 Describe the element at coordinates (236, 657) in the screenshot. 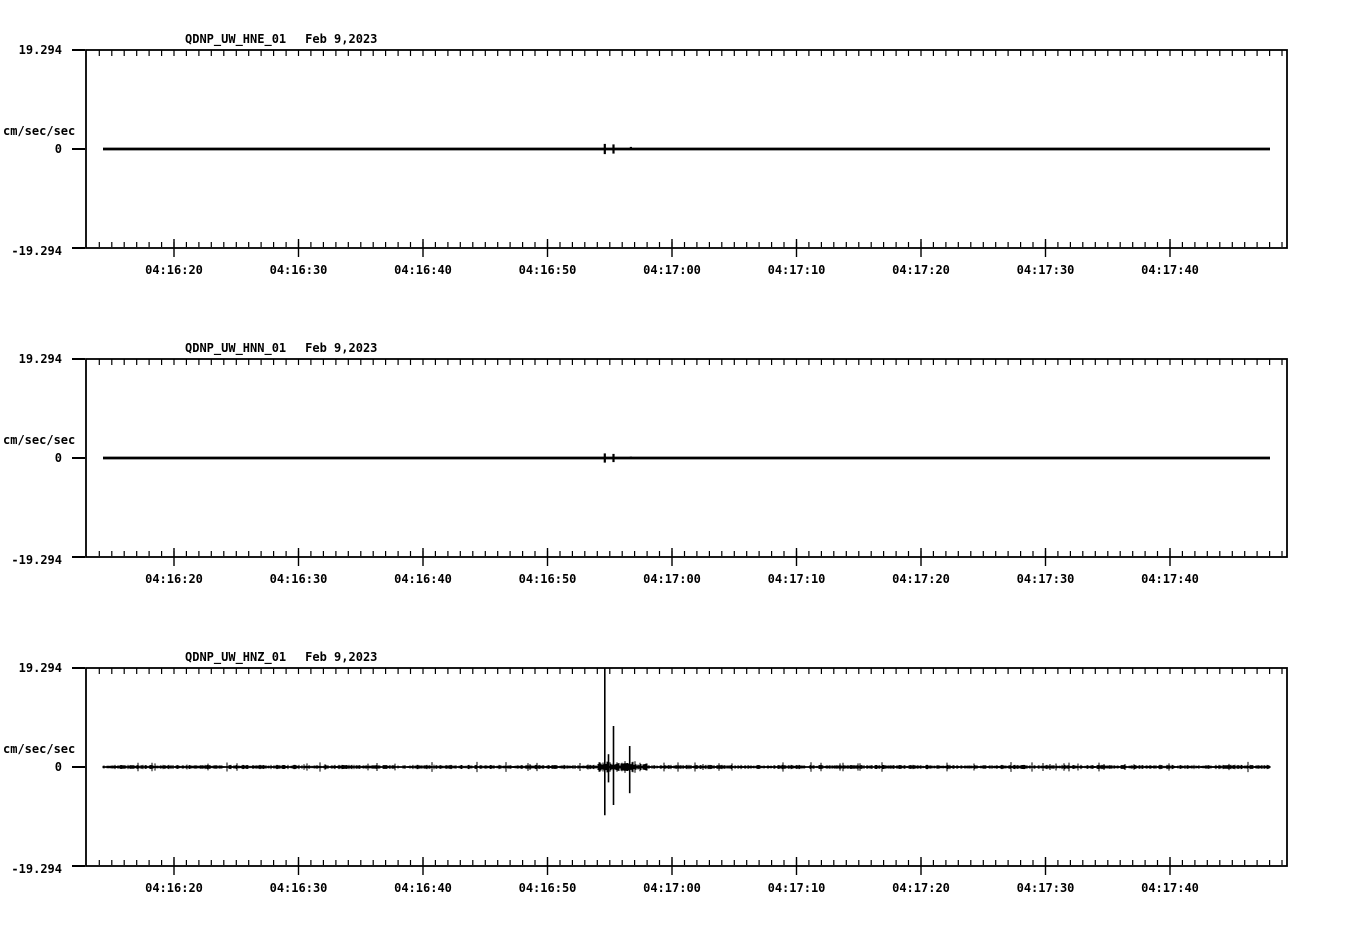

I see `station-channel-label: QDNP_UW_HNZ_01` at that location.